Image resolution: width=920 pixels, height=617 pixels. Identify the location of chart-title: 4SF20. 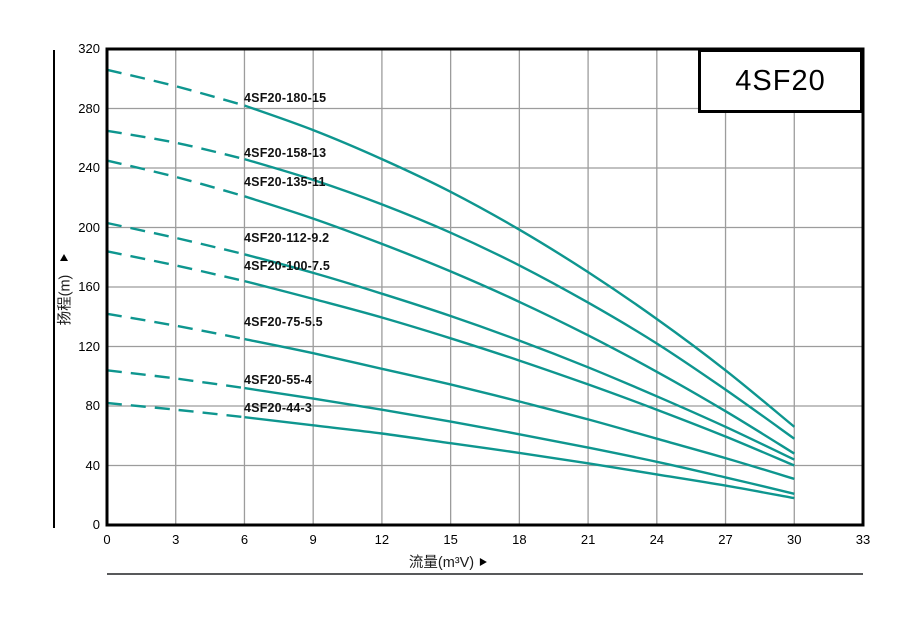
(780, 80).